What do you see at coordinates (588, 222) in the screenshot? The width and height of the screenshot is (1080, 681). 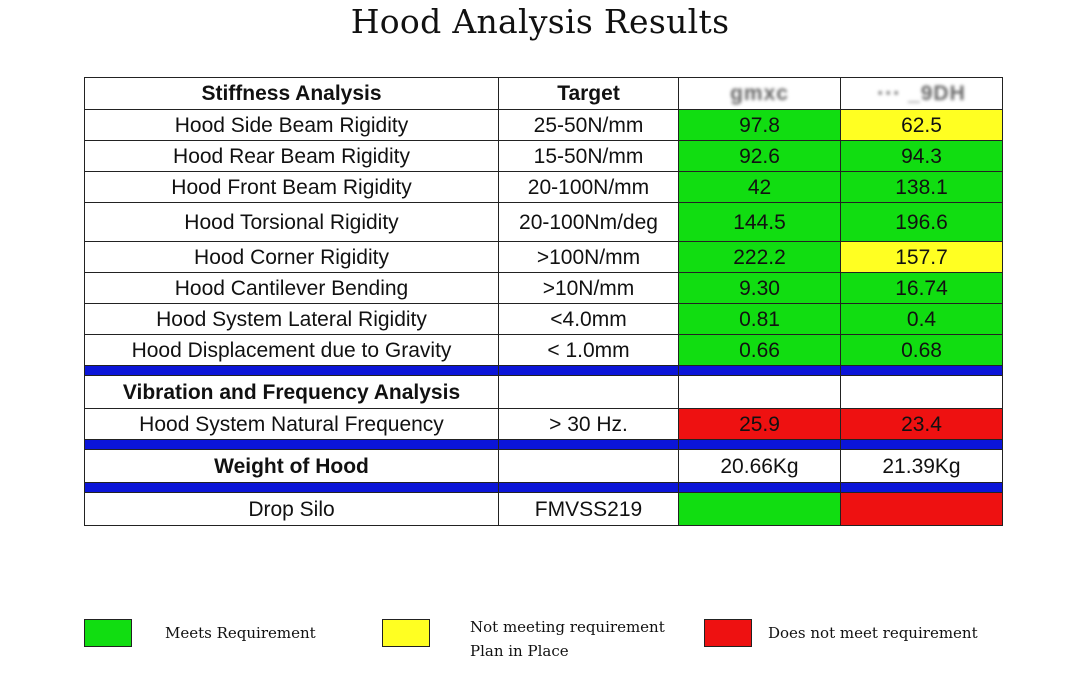 I see `row-target: 20-100Nm/deg` at bounding box center [588, 222].